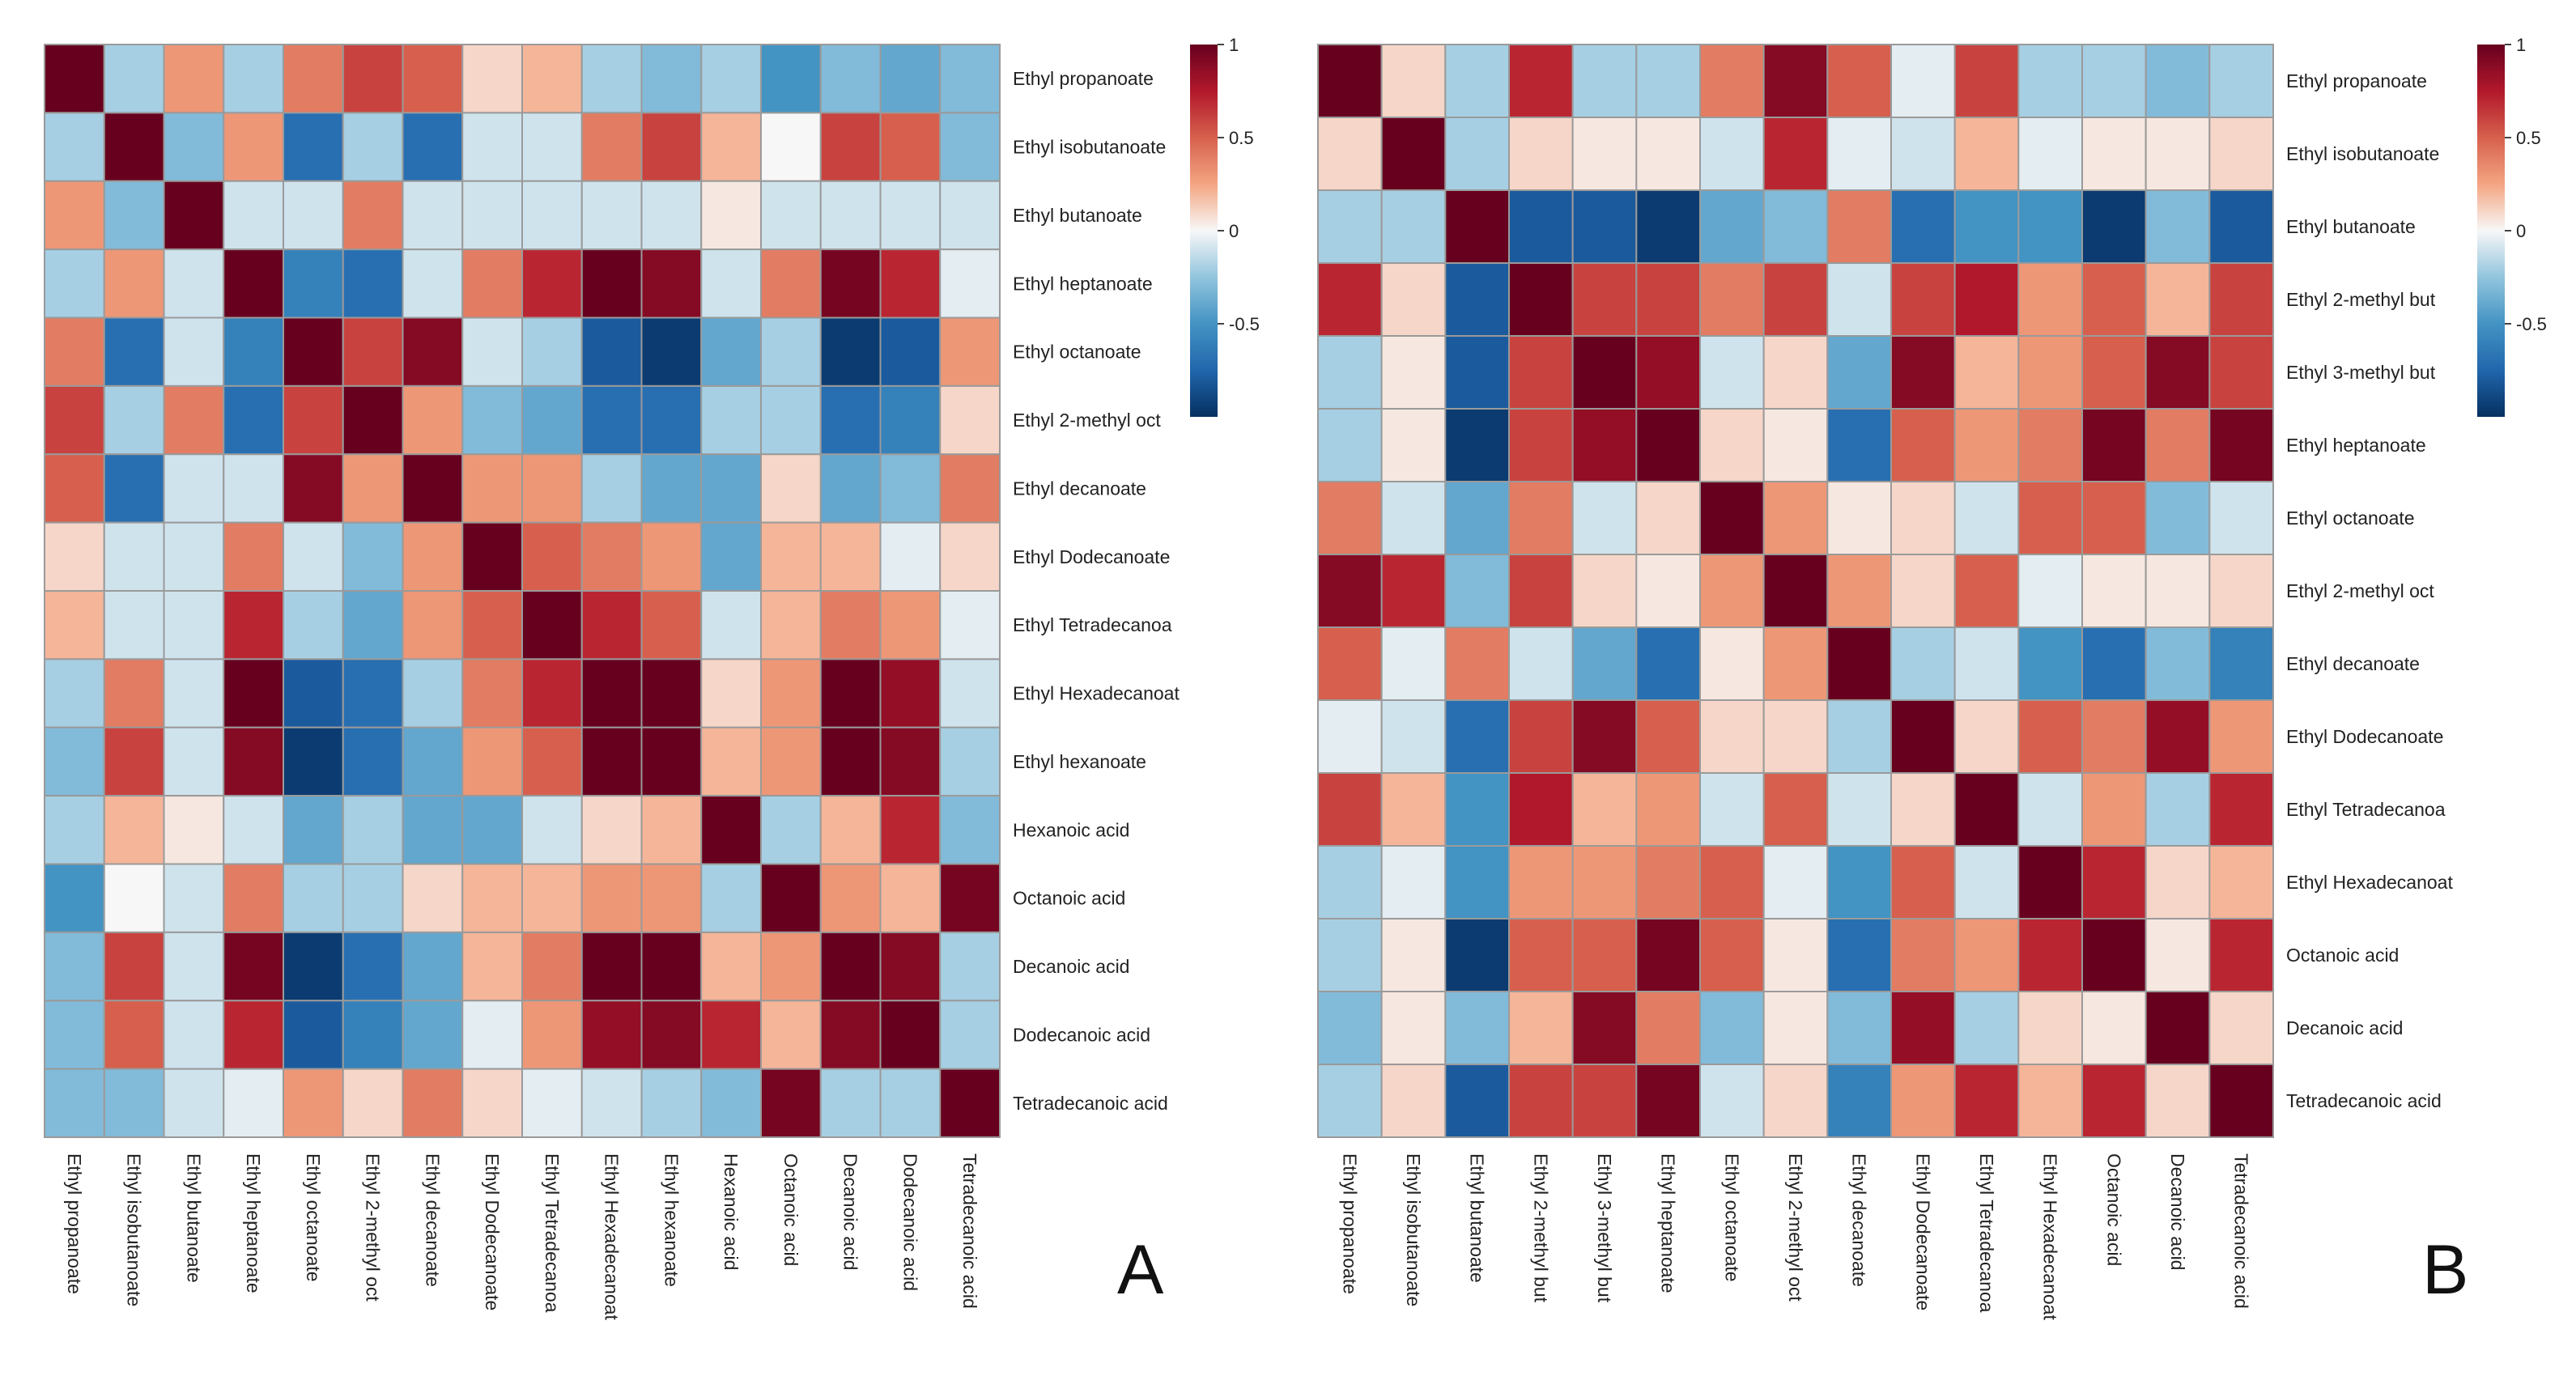 This screenshot has width=2576, height=1376. What do you see at coordinates (1540, 1228) in the screenshot?
I see `column-label: Ethyl 2-methyl but` at bounding box center [1540, 1228].